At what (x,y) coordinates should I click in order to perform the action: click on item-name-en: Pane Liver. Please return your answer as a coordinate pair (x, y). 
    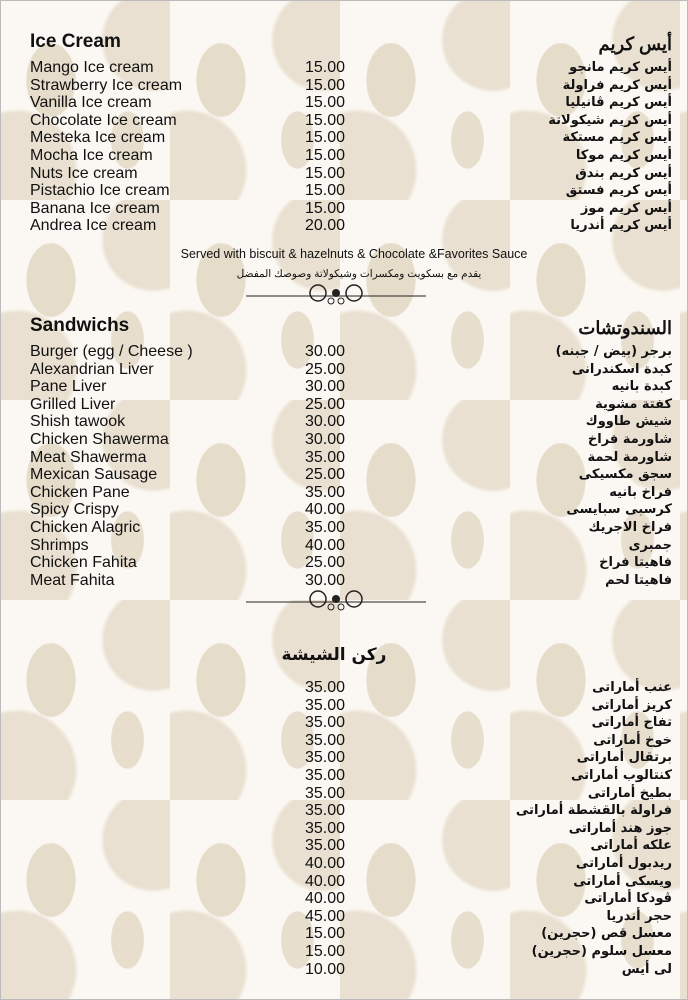
    Looking at the image, I should click on (68, 387).